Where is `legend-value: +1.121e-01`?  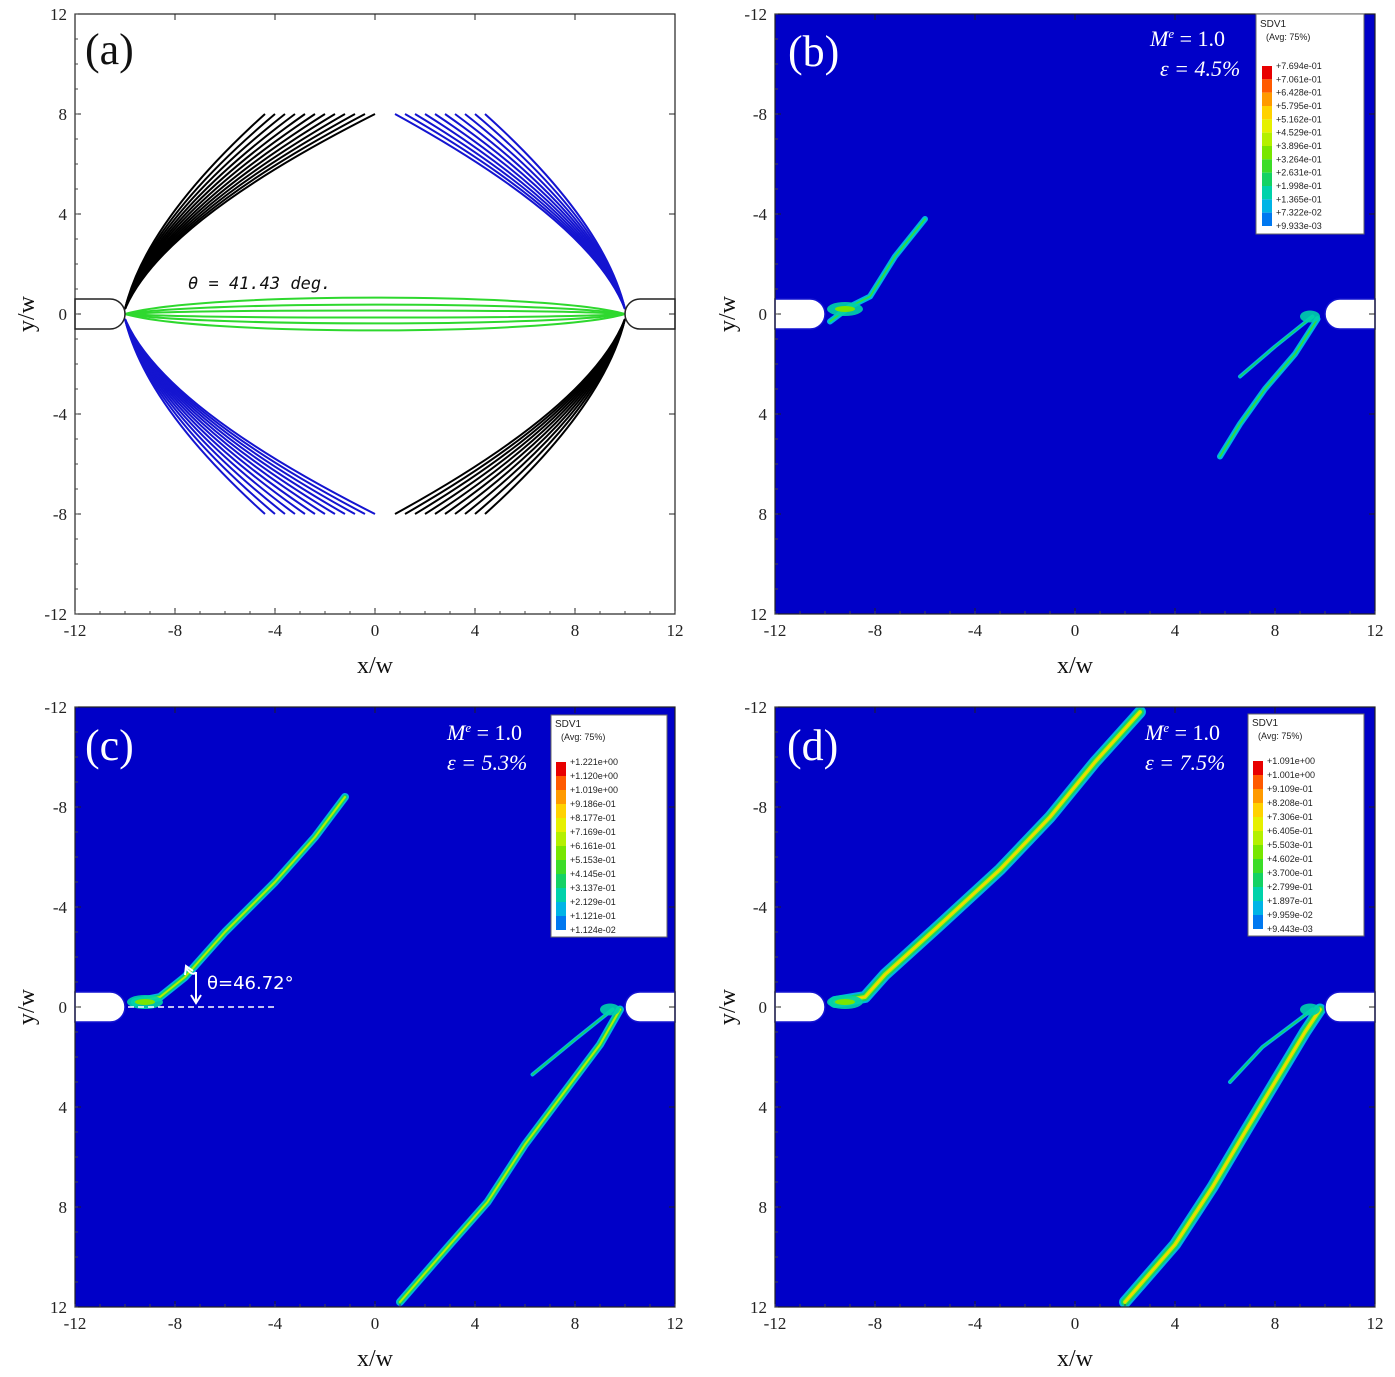
legend-value: +1.121e-01 is located at coordinates (593, 916).